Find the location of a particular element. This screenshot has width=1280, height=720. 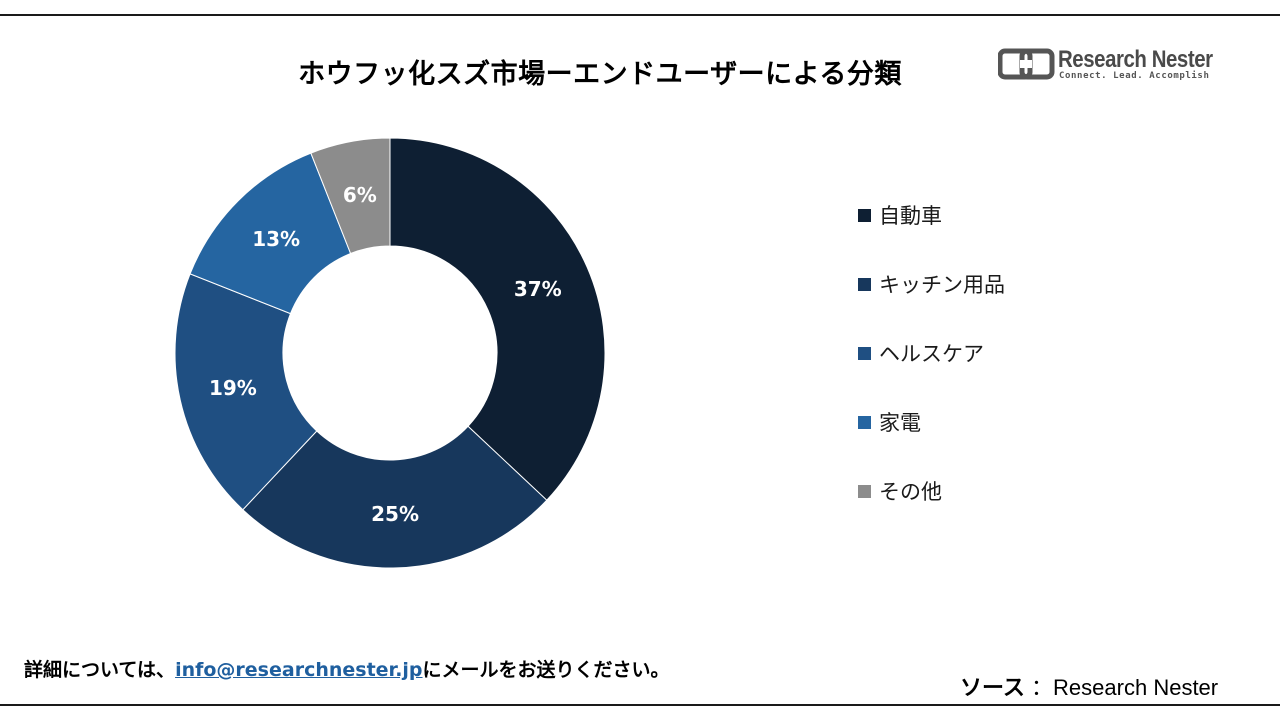

slice-label-4: 13% is located at coordinates (276, 239).